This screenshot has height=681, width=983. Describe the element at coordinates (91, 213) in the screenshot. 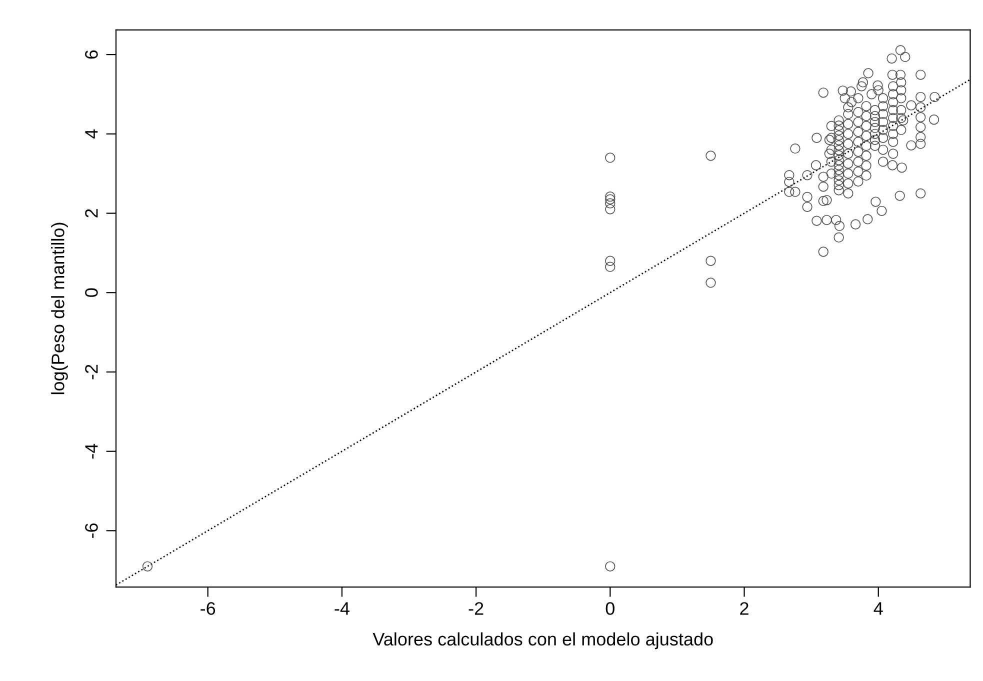

I see `y-tick-label: 2` at that location.